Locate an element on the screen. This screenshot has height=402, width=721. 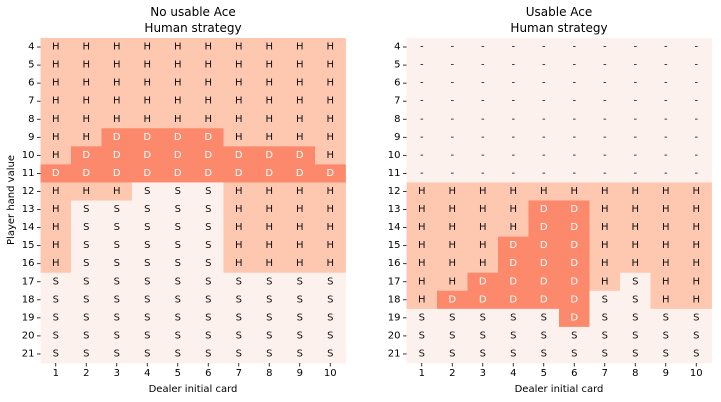
x-tick-label: 9 is located at coordinates (300, 373).